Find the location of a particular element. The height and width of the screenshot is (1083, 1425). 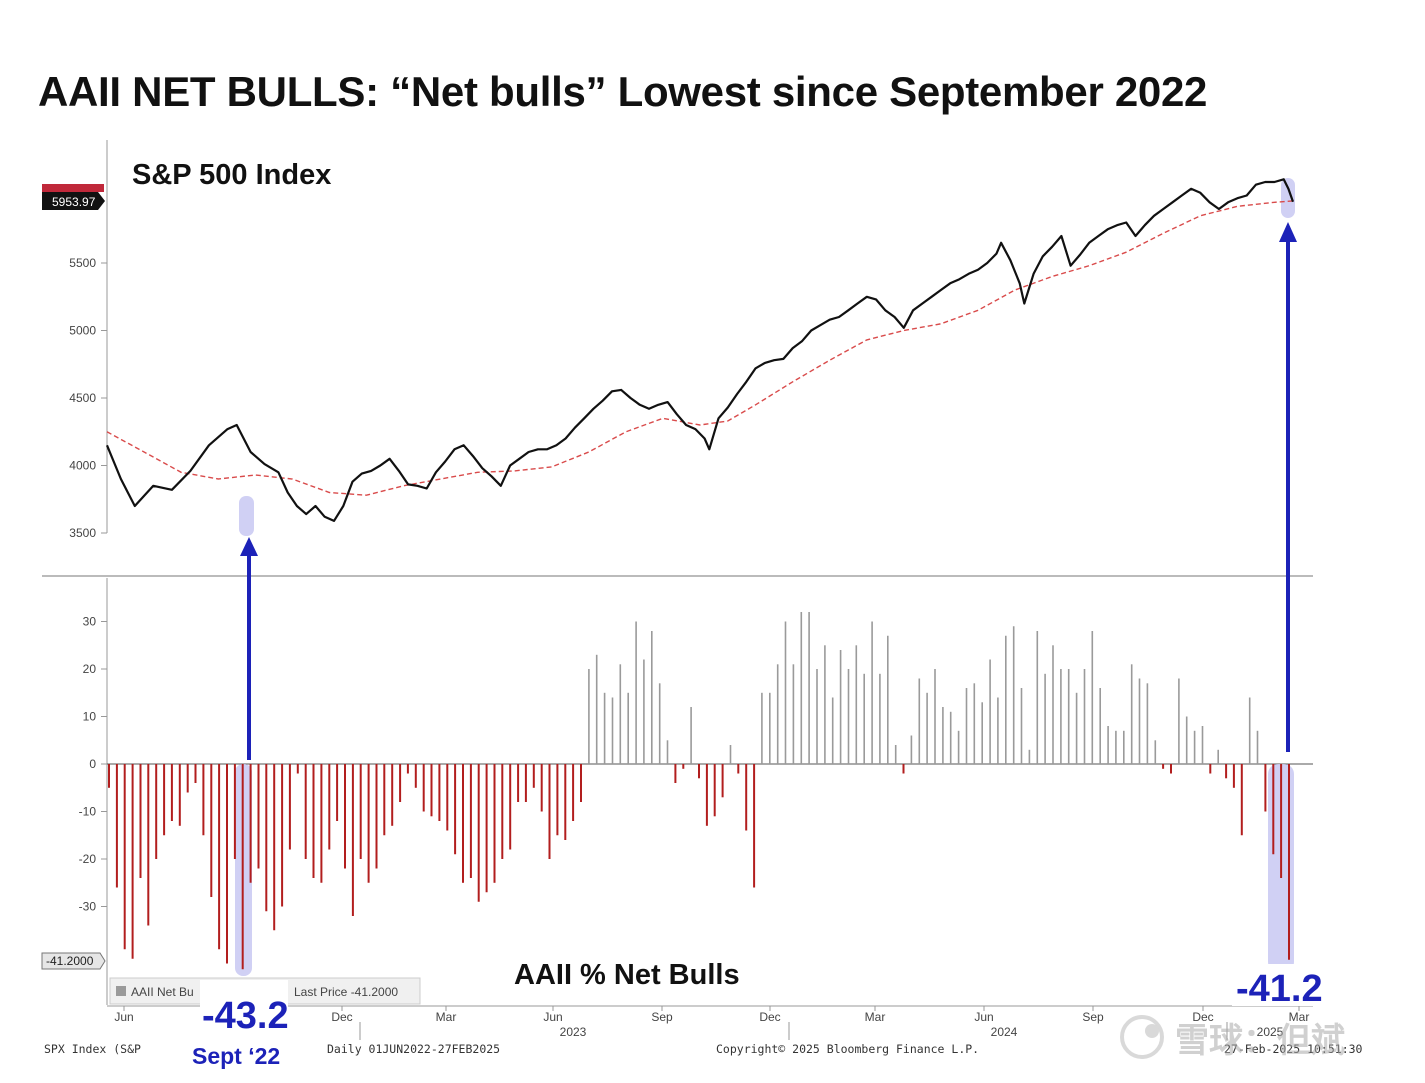

last-price-tag-text: 5953.97 is located at coordinates (74, 202).